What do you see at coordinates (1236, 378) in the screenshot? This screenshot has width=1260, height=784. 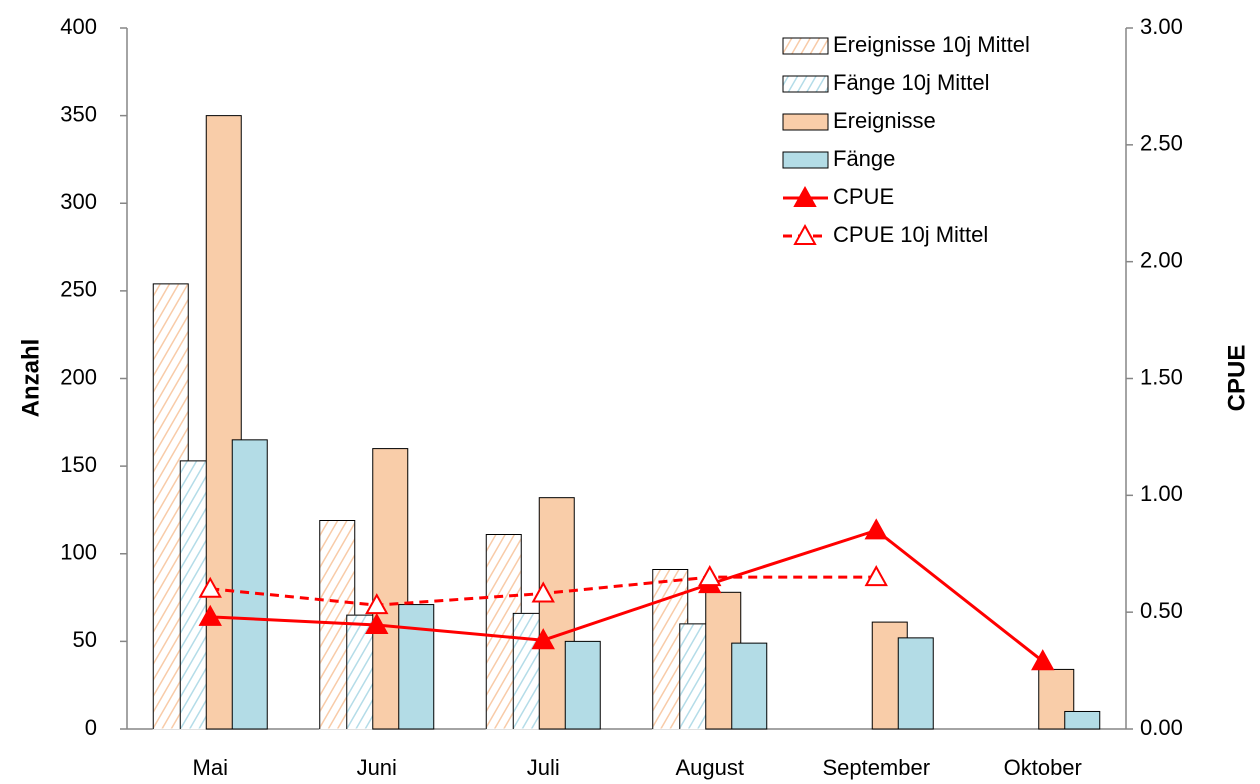 I see `y2-axis-label: CPUE` at bounding box center [1236, 378].